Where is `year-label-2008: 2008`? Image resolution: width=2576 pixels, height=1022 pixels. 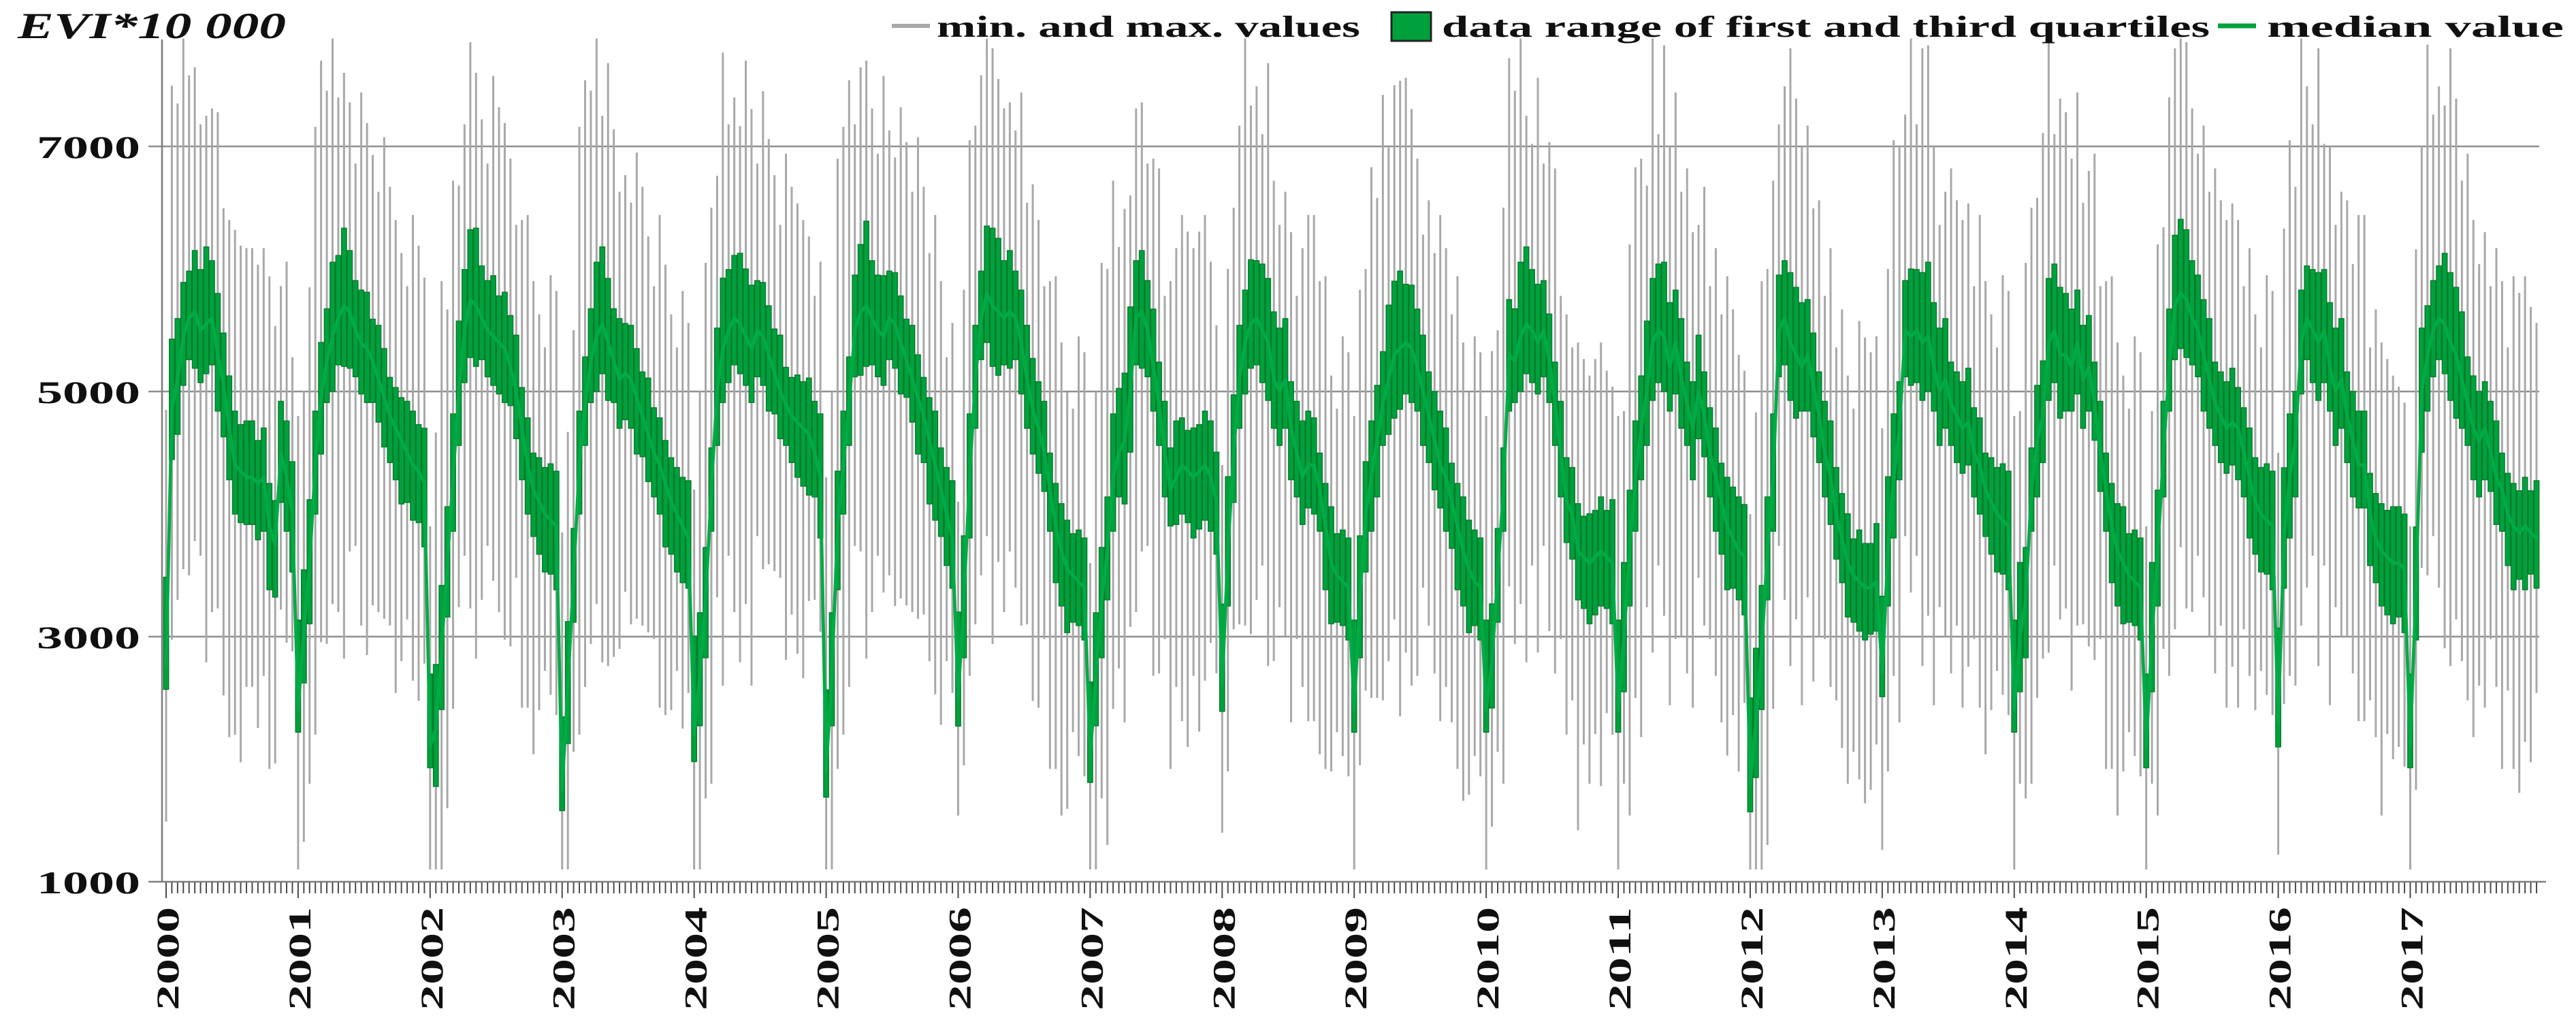 year-label-2008: 2008 is located at coordinates (1224, 958).